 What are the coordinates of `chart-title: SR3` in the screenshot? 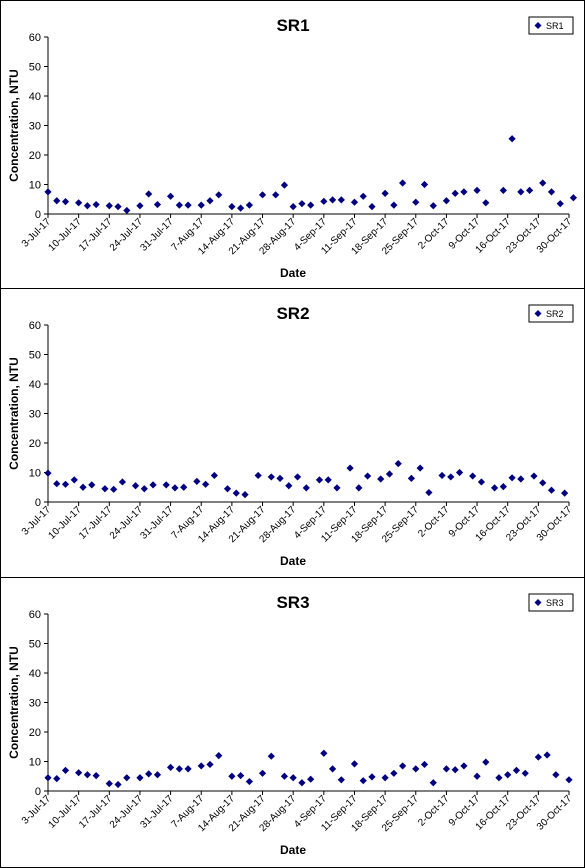 It's located at (292, 602).